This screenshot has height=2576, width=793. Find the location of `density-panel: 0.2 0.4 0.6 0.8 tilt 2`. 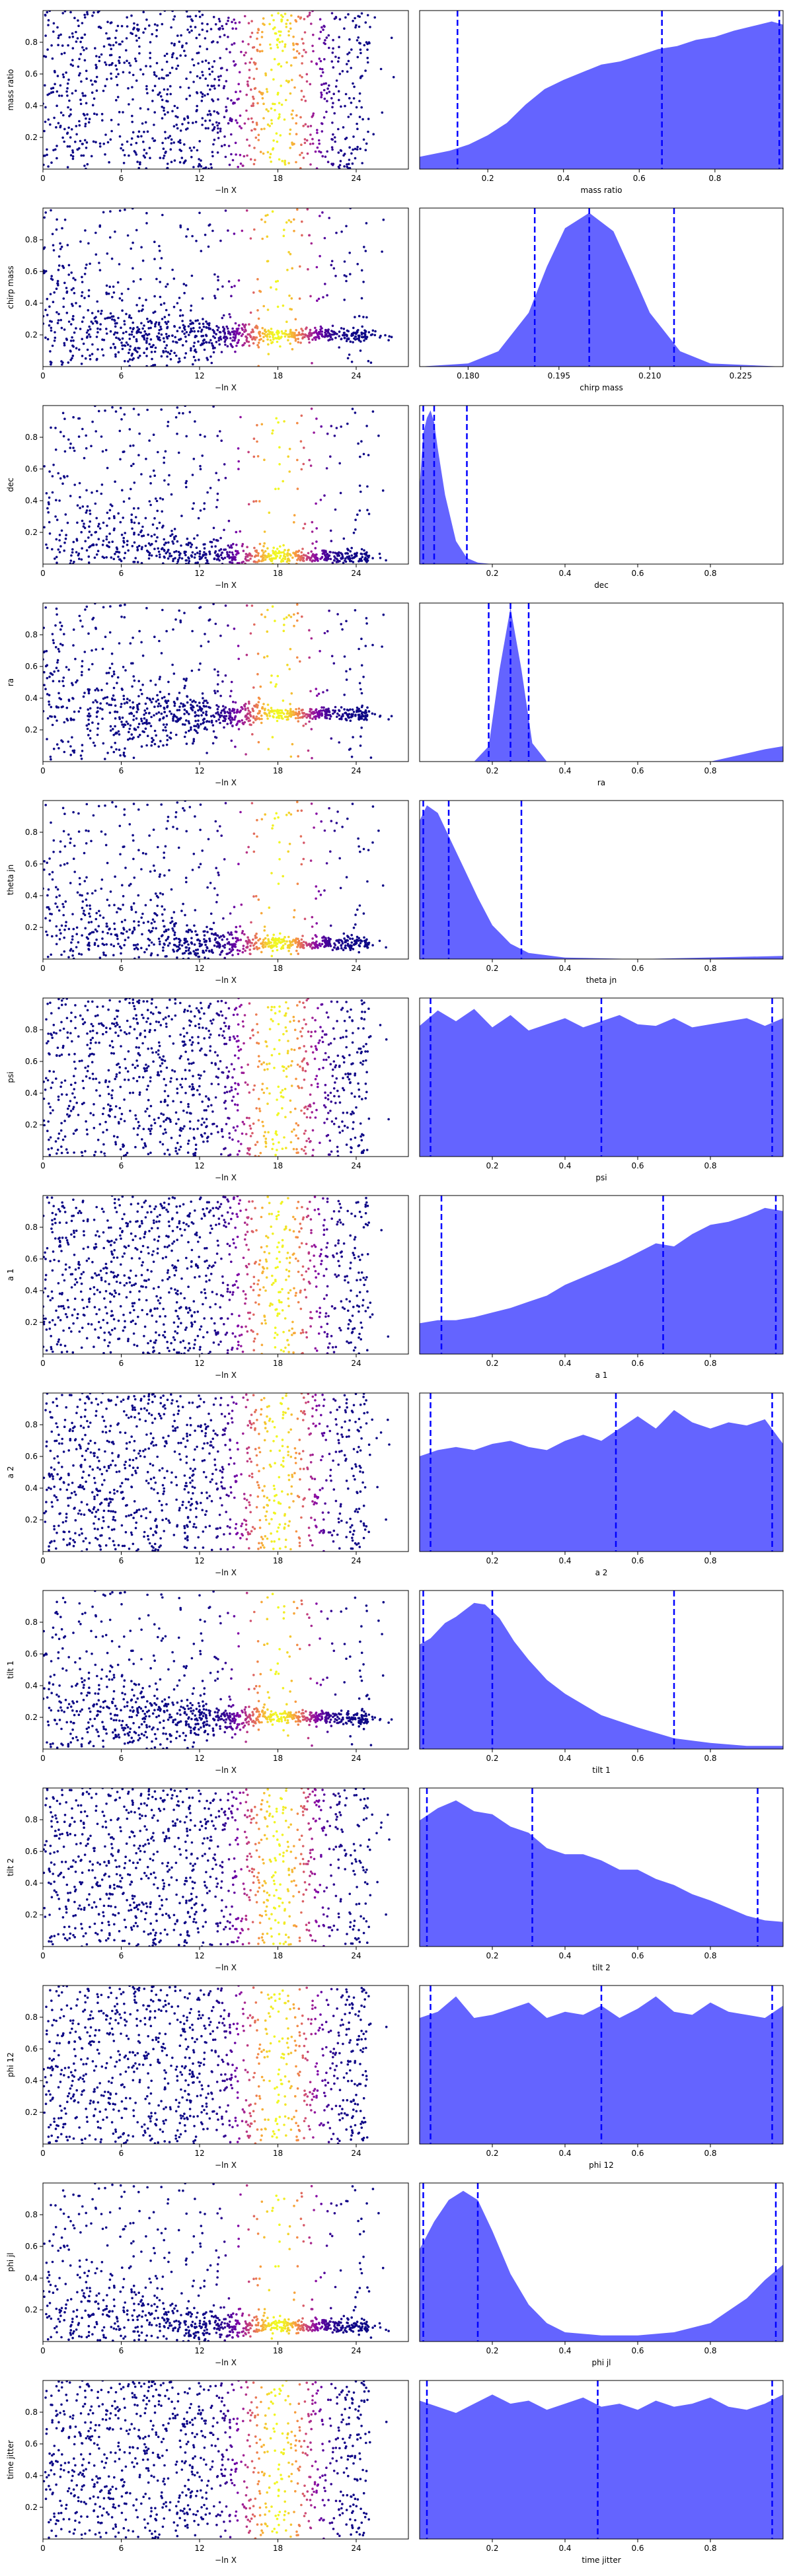

density-panel: 0.2 0.4 0.6 0.8 tilt 2 is located at coordinates (602, 1879).